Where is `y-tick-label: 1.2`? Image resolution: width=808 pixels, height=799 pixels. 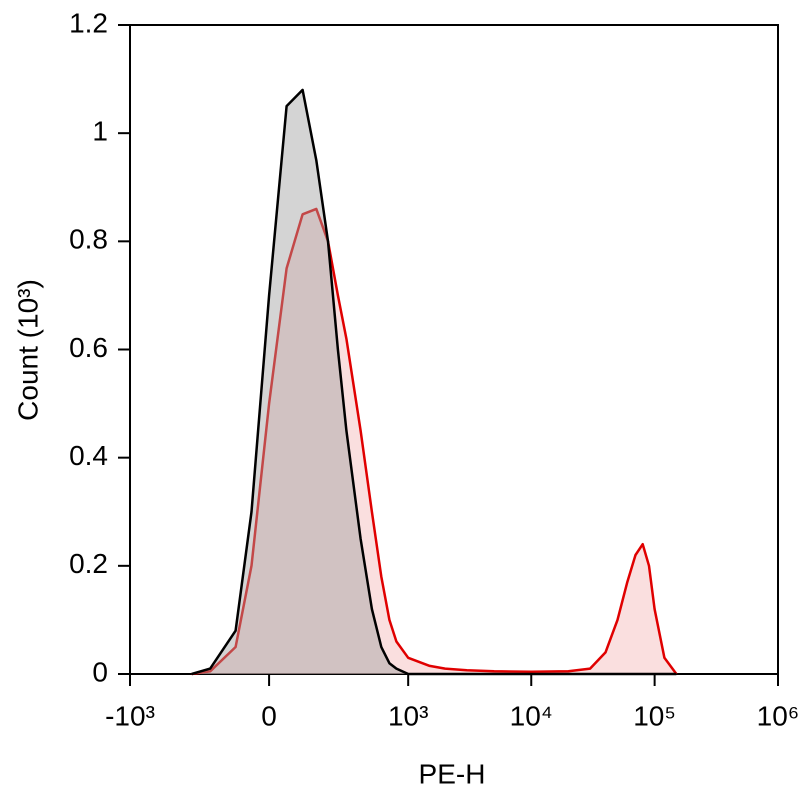 y-tick-label: 1.2 is located at coordinates (88, 22).